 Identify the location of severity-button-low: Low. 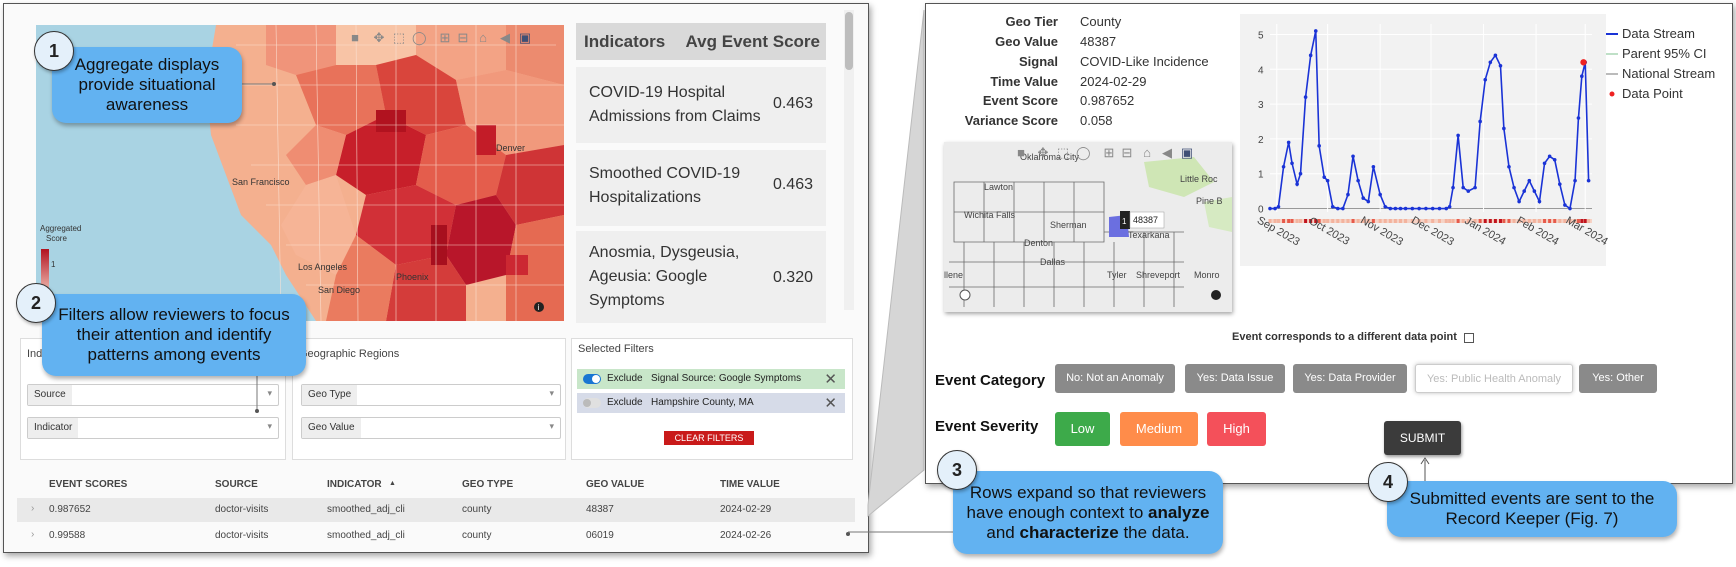
(1082, 429).